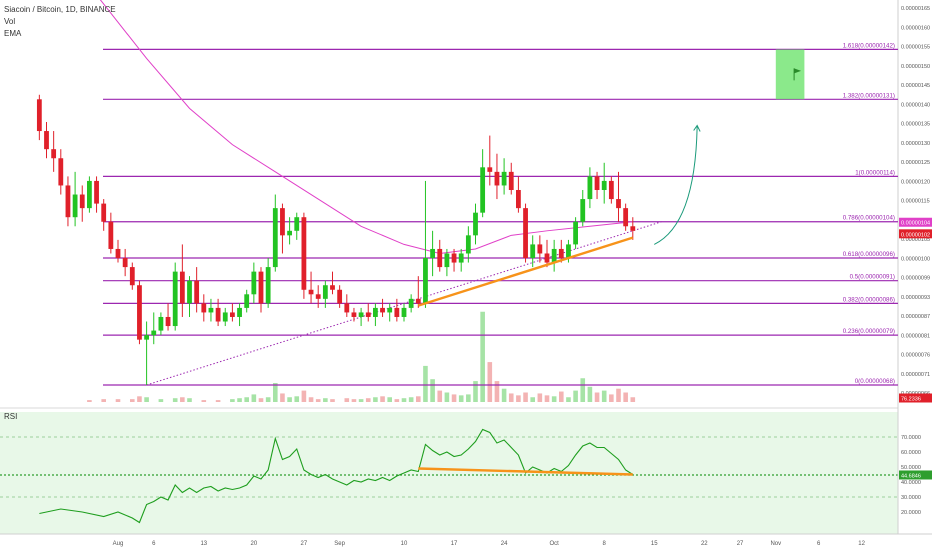 The width and height of the screenshot is (932, 550). What do you see at coordinates (915, 28) in the screenshot?
I see `price-tick-label: 0.00000160` at bounding box center [915, 28].